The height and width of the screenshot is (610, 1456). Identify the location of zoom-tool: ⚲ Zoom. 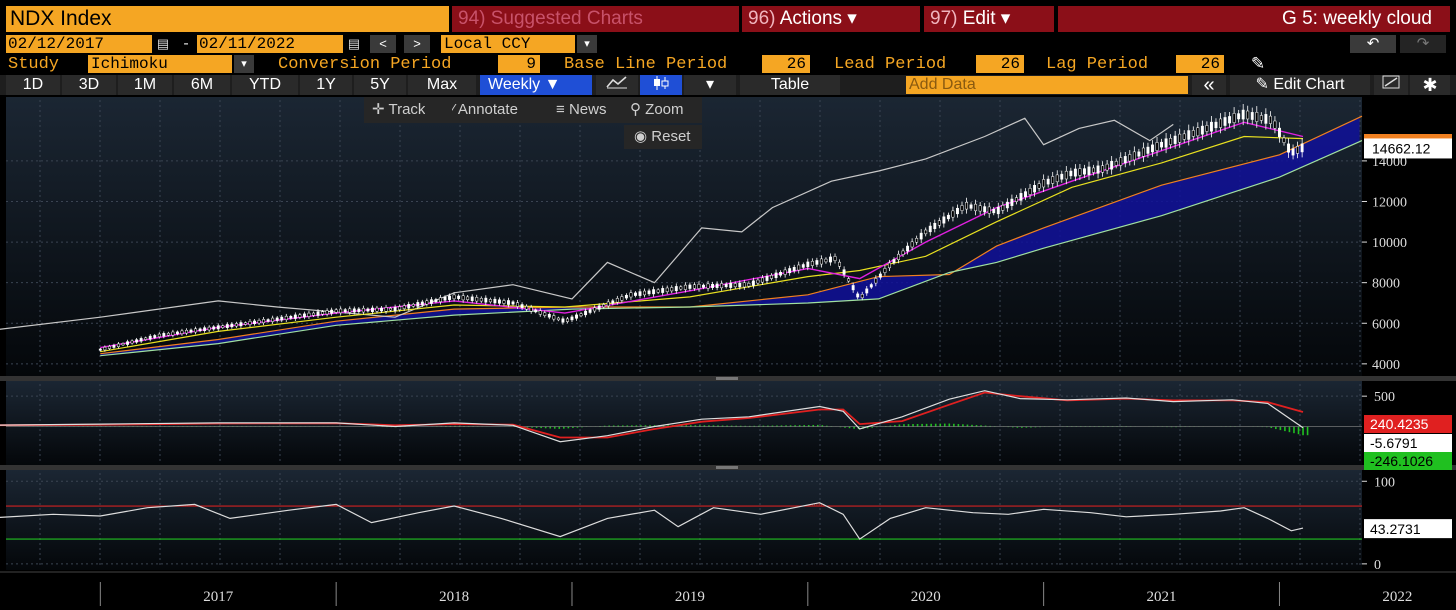
(657, 110).